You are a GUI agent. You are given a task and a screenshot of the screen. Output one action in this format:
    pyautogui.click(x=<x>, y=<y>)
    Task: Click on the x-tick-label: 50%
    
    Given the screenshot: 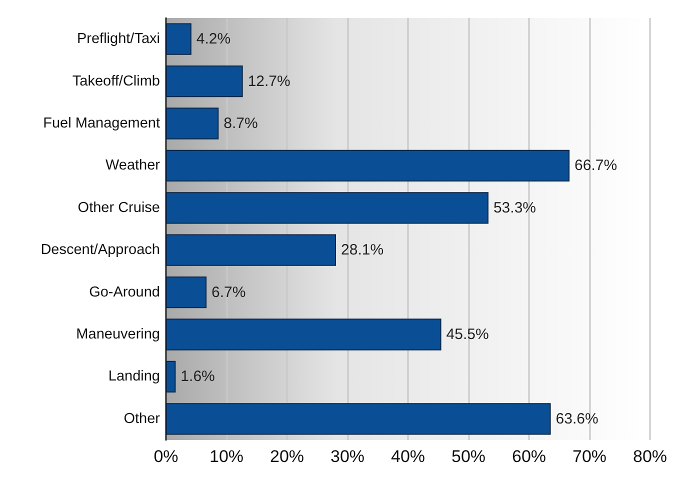 What is the action you would take?
    pyautogui.click(x=468, y=456)
    